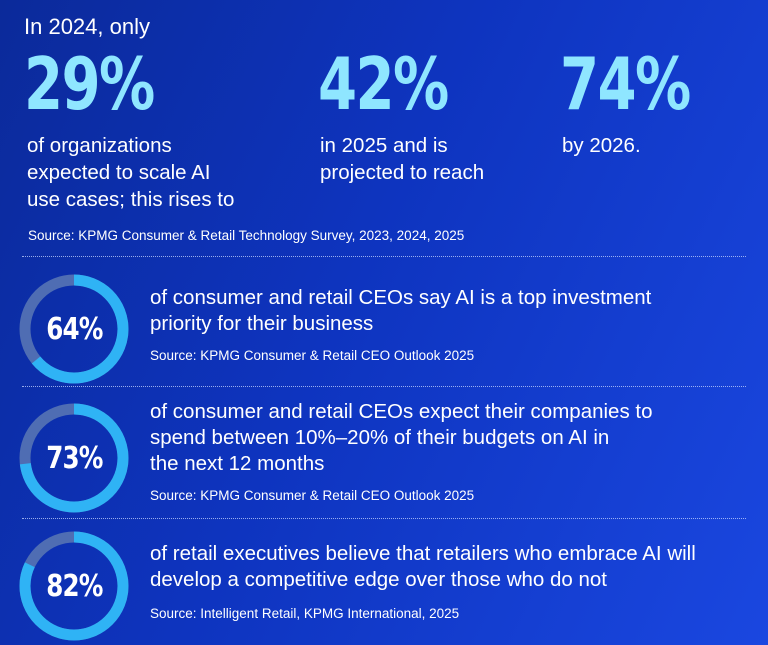 The width and height of the screenshot is (768, 645). What do you see at coordinates (262, 323) in the screenshot?
I see `stat-line: priority for their business` at bounding box center [262, 323].